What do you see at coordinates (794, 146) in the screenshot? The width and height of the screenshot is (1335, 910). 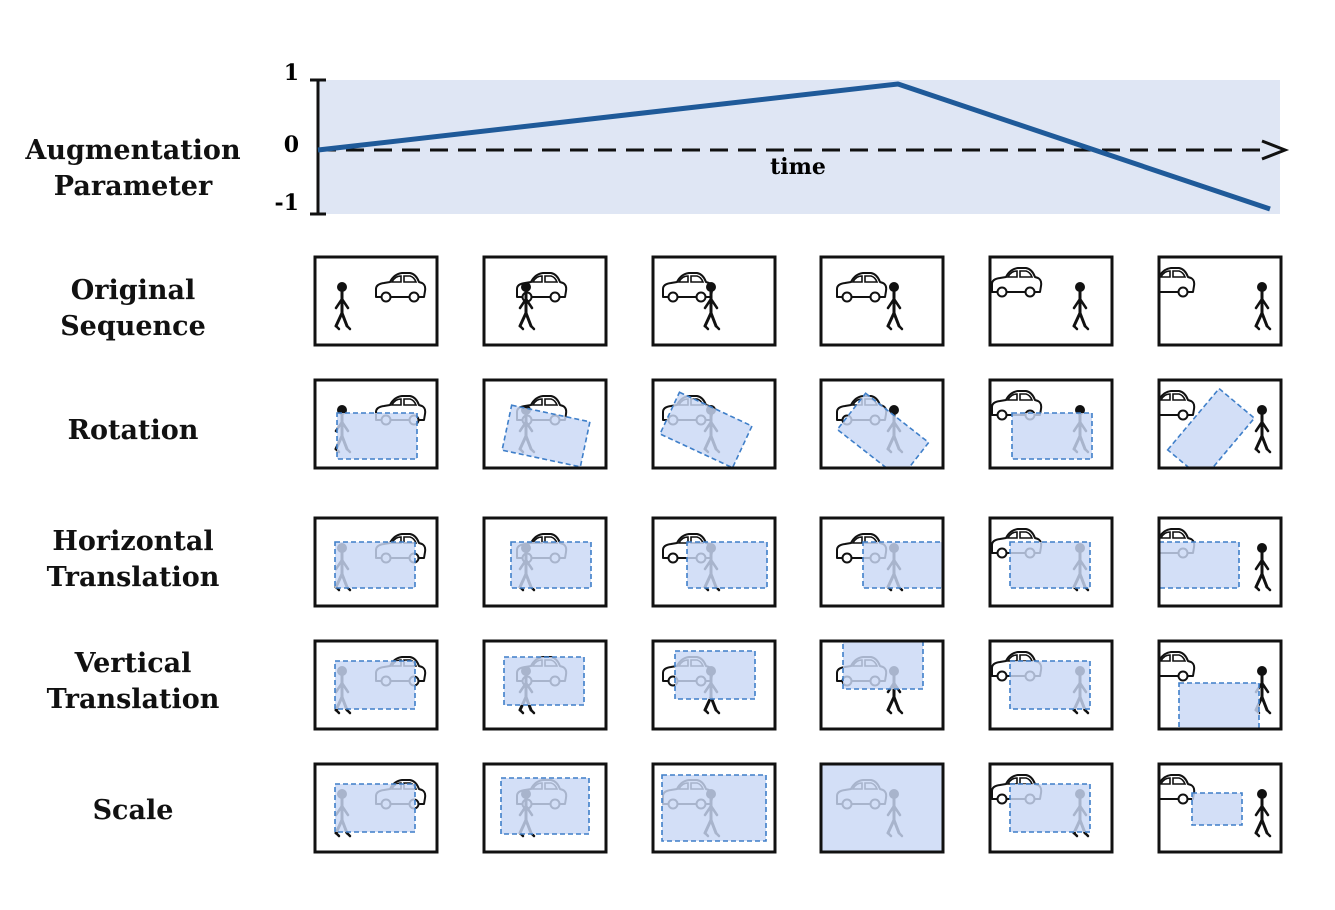 I see `parameter-curve` at bounding box center [794, 146].